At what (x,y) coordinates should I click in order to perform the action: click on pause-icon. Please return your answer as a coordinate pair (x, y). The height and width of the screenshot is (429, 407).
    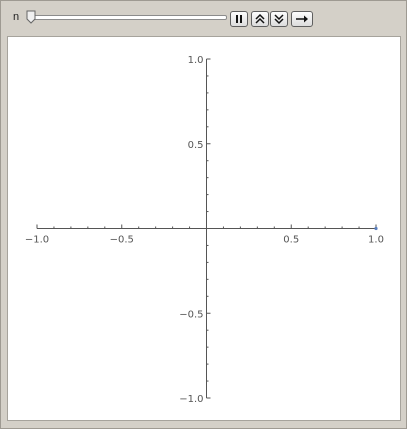
    Looking at the image, I should click on (239, 19).